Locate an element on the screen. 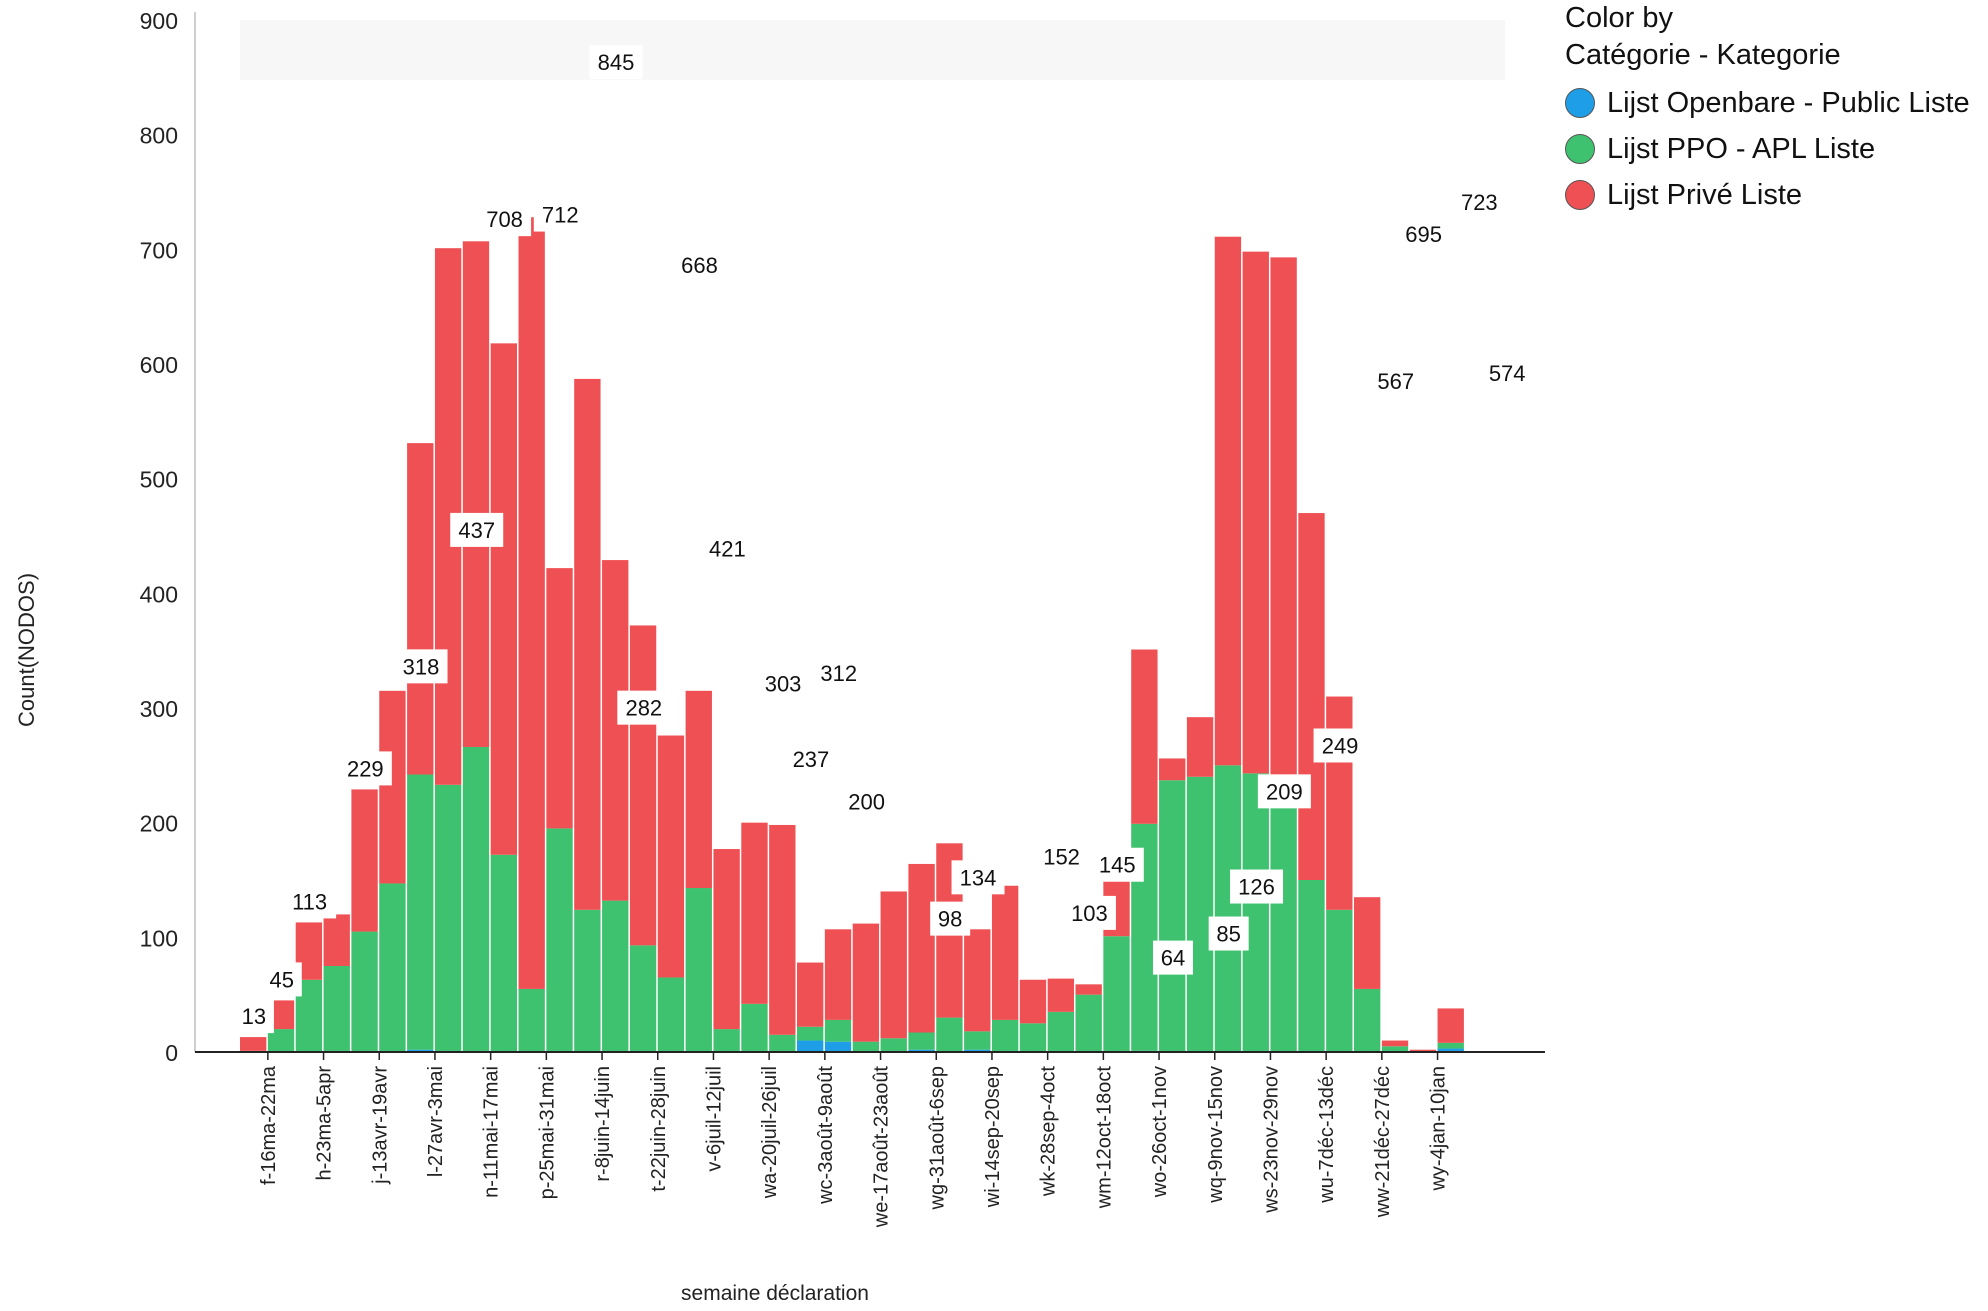 This screenshot has height=1311, width=1988. data-label: 209 is located at coordinates (1284, 791).